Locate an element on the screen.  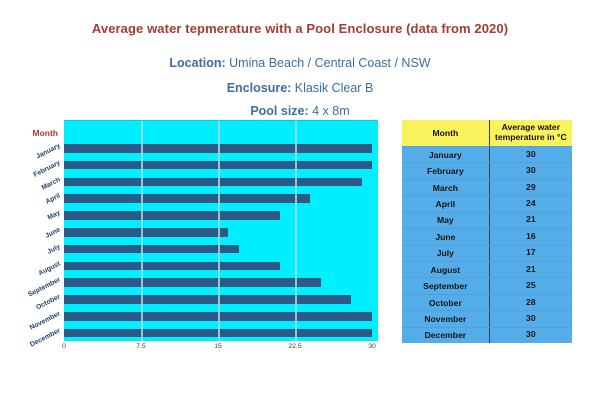
table-row-december: December 30 is located at coordinates (487, 335).